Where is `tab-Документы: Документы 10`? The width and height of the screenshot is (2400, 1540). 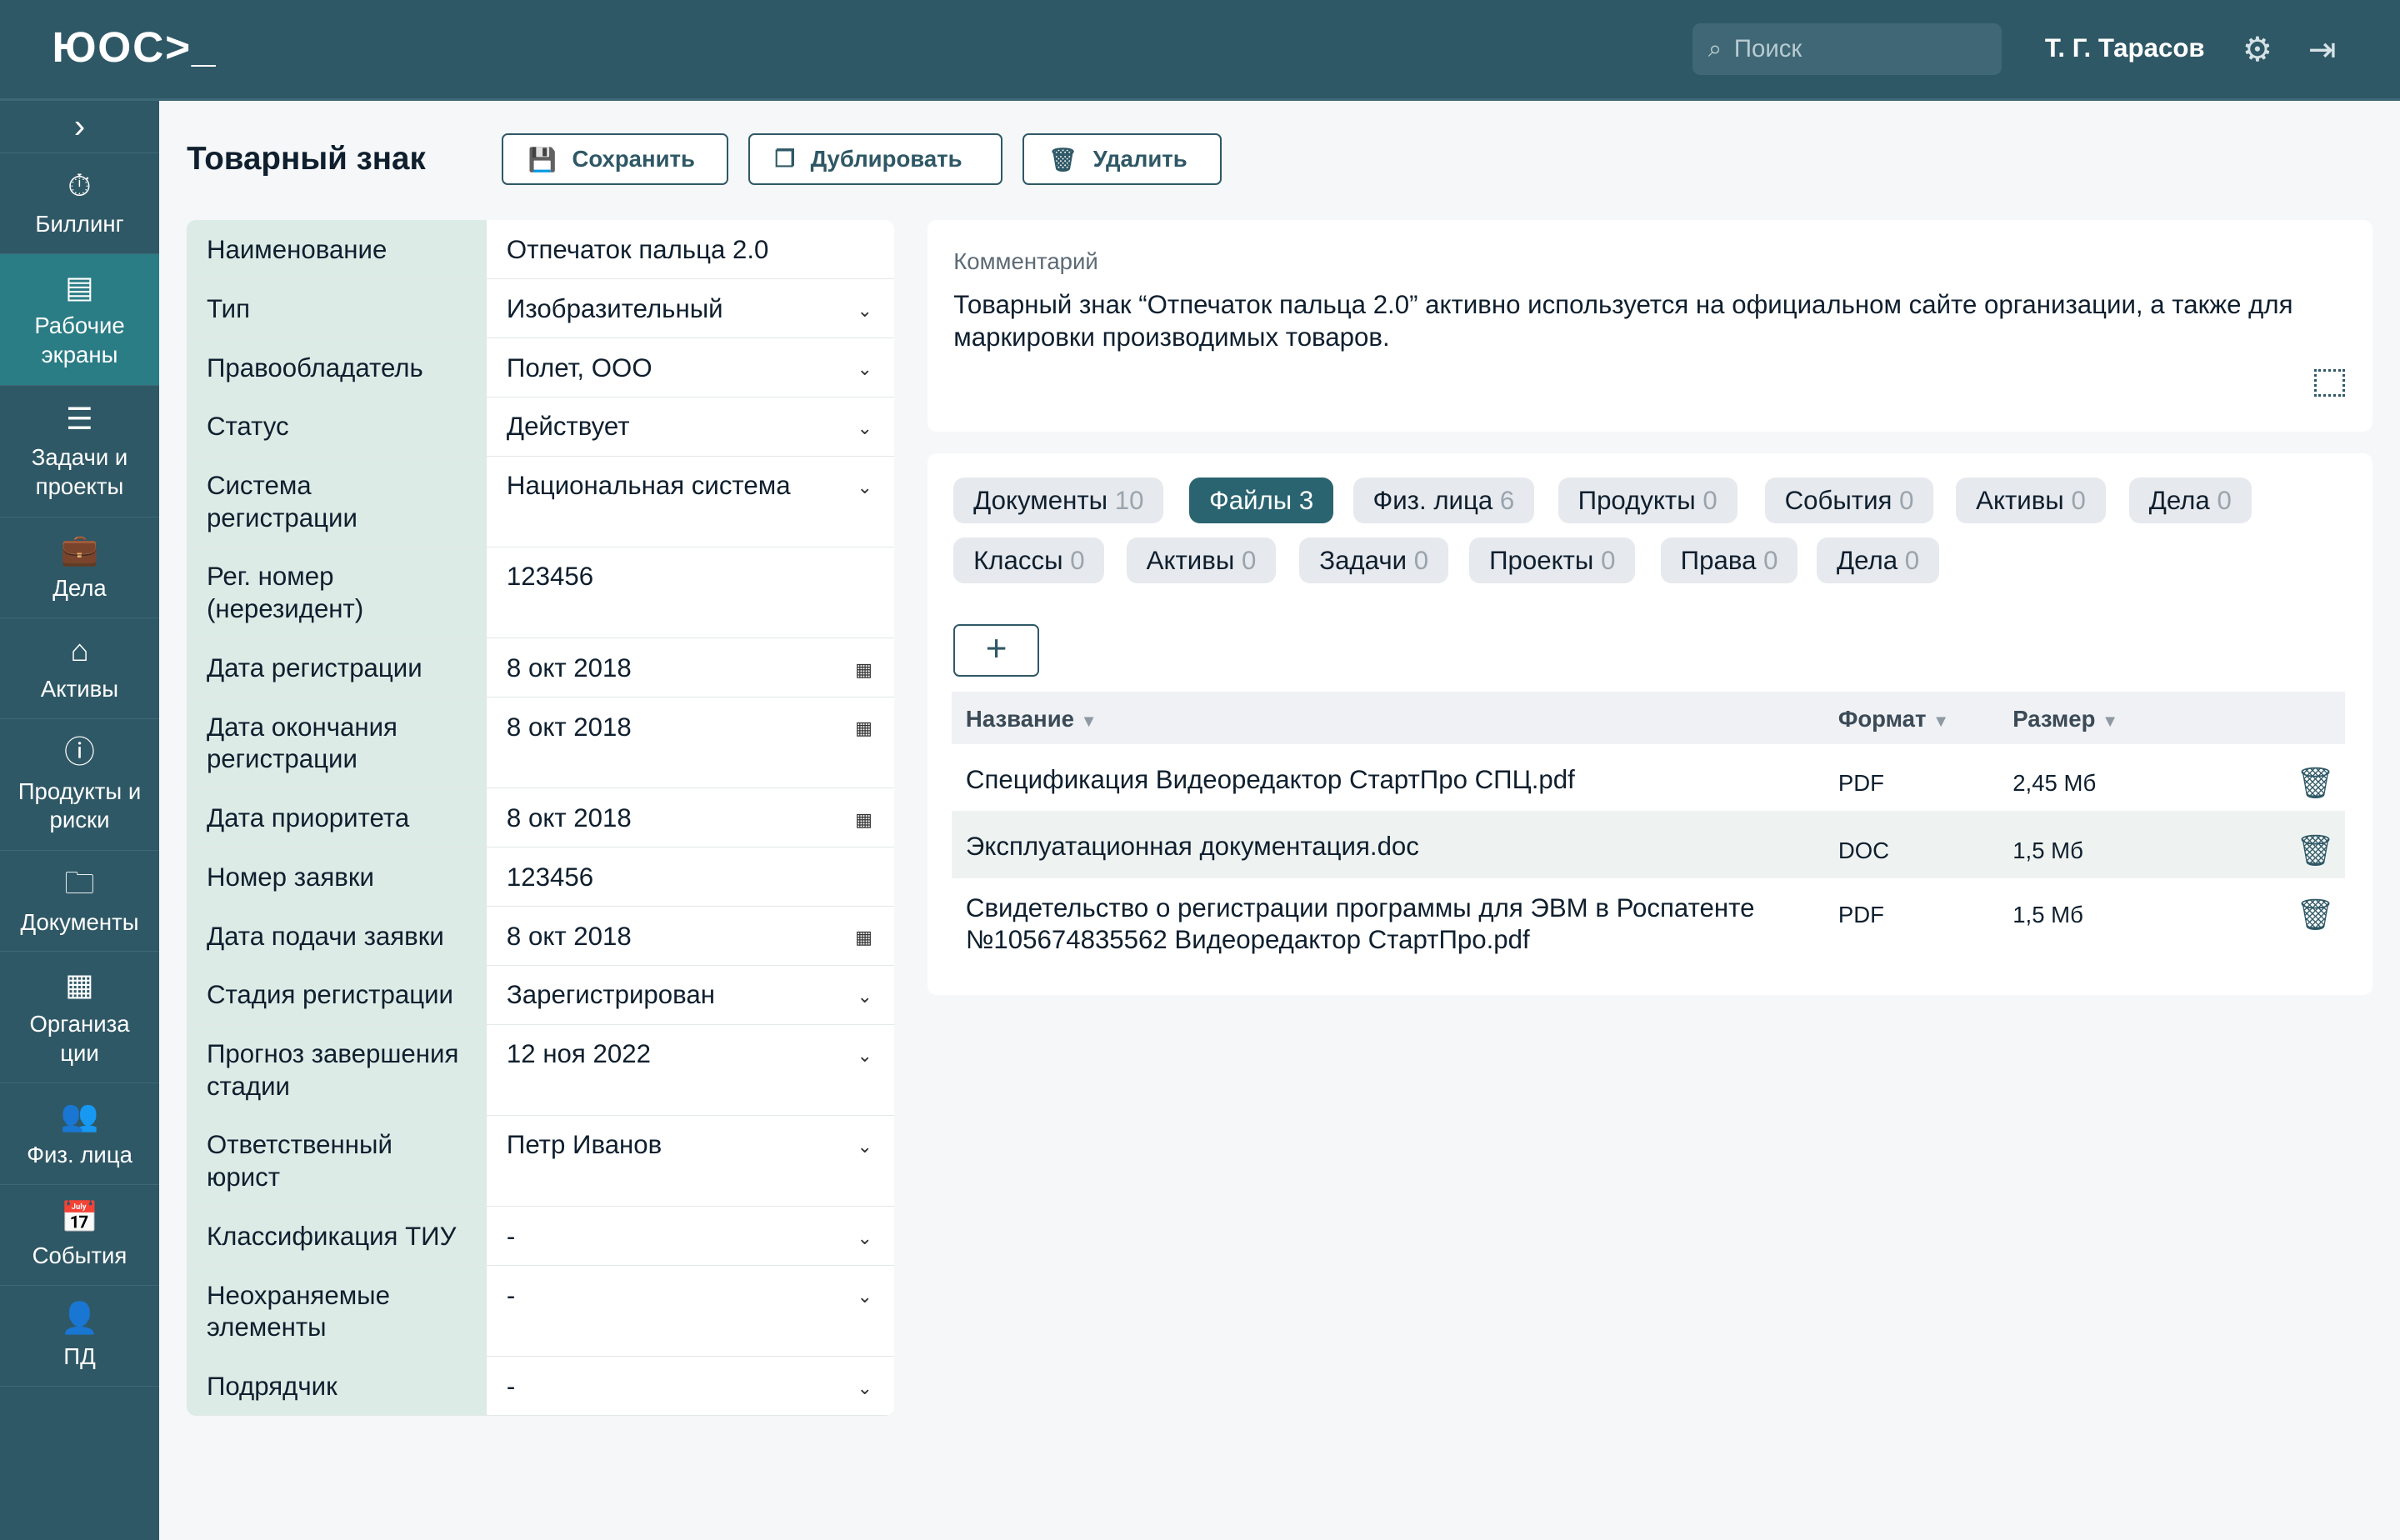
tab-Документы: Документы 10 is located at coordinates (1058, 501).